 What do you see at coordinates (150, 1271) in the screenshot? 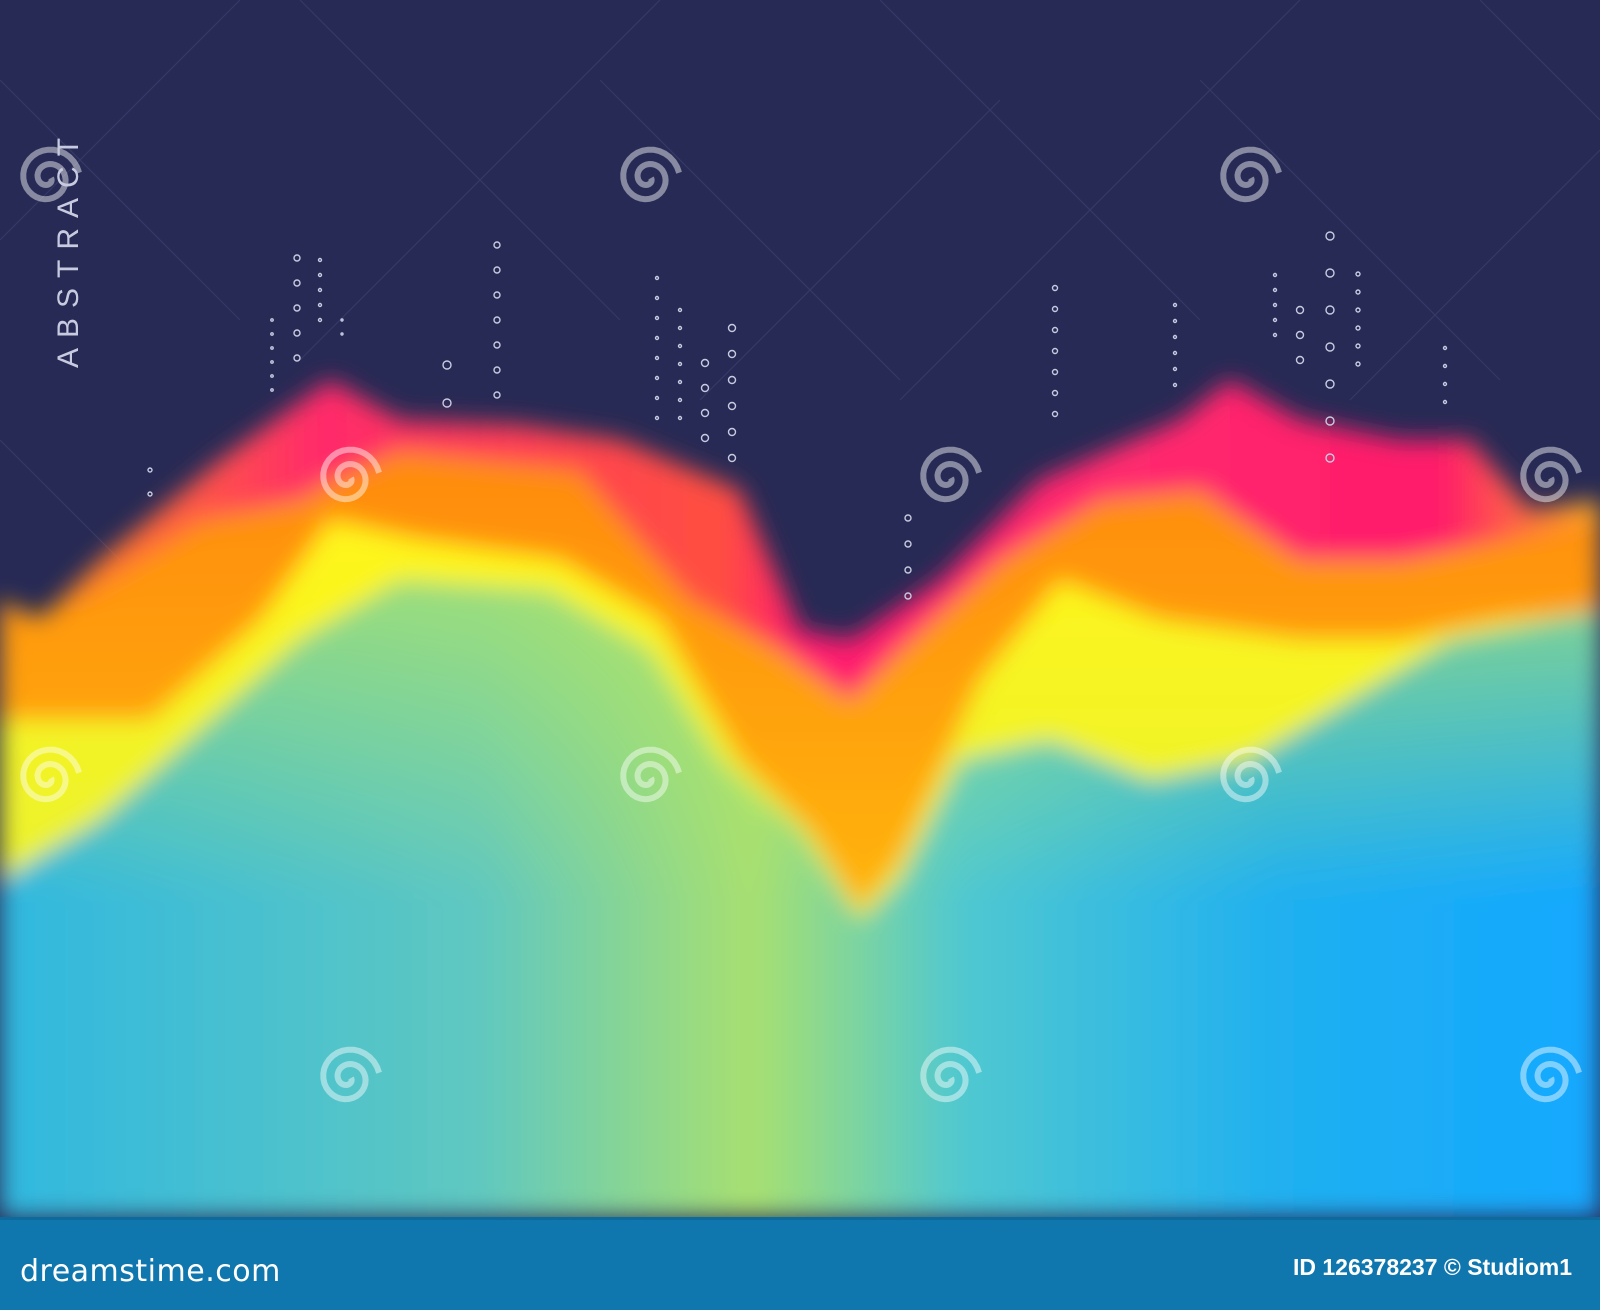
I see `dreamstime-logo: dreamstime.com` at bounding box center [150, 1271].